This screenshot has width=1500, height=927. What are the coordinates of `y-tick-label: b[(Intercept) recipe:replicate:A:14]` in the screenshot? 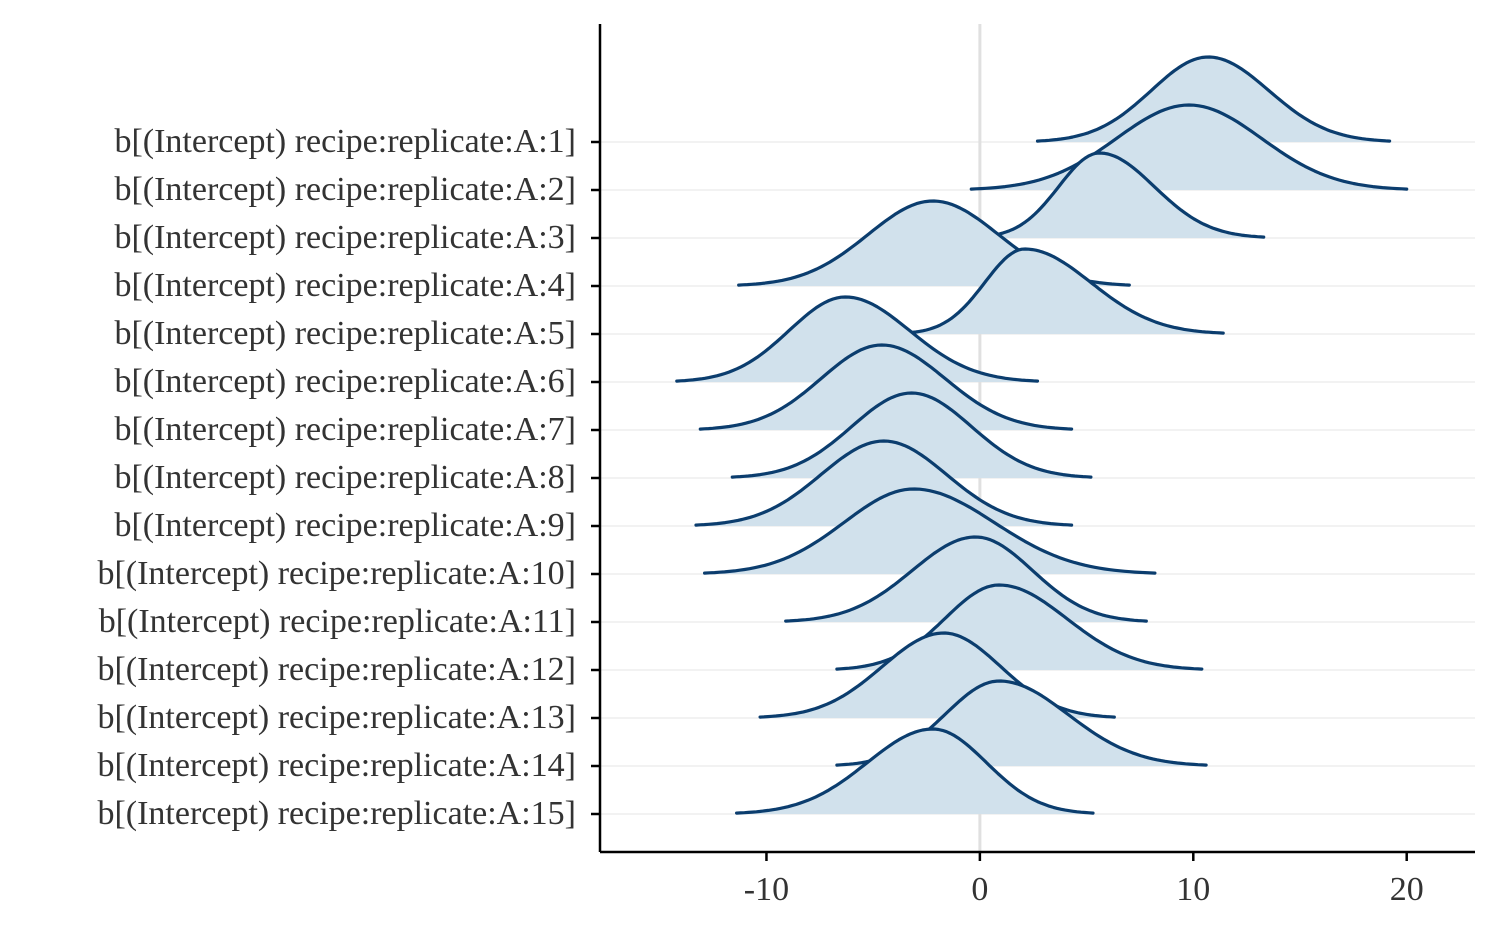 It's located at (336, 765).